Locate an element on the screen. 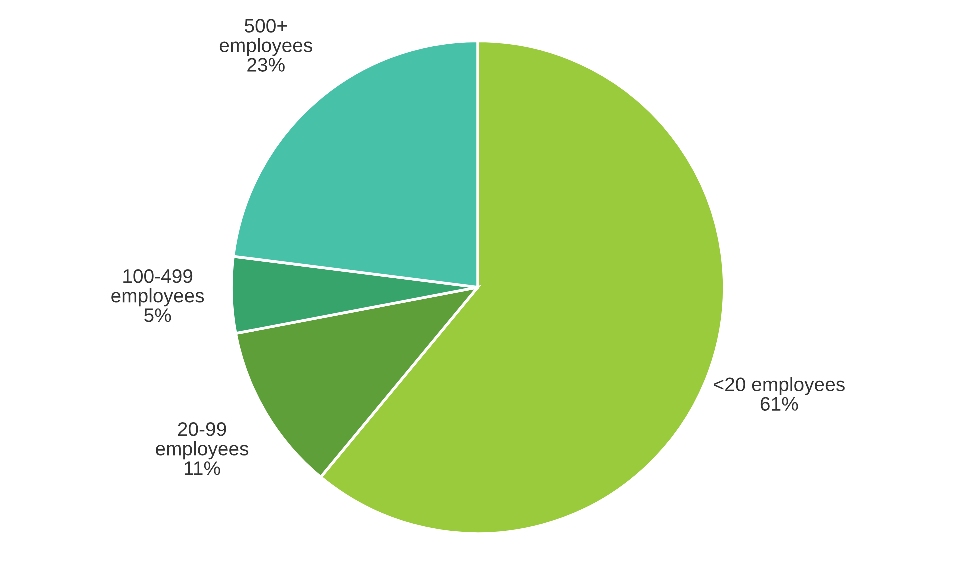 Image resolution: width=956 pixels, height=575 pixels. data-label: 61% is located at coordinates (779, 404).